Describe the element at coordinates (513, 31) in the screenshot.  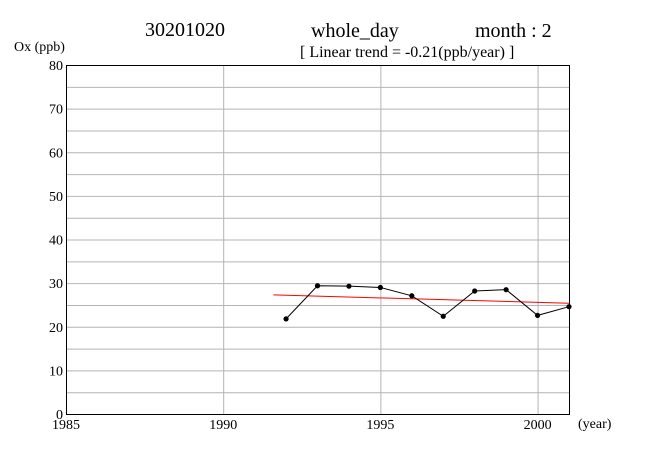
I see `month-label: month : 2` at that location.